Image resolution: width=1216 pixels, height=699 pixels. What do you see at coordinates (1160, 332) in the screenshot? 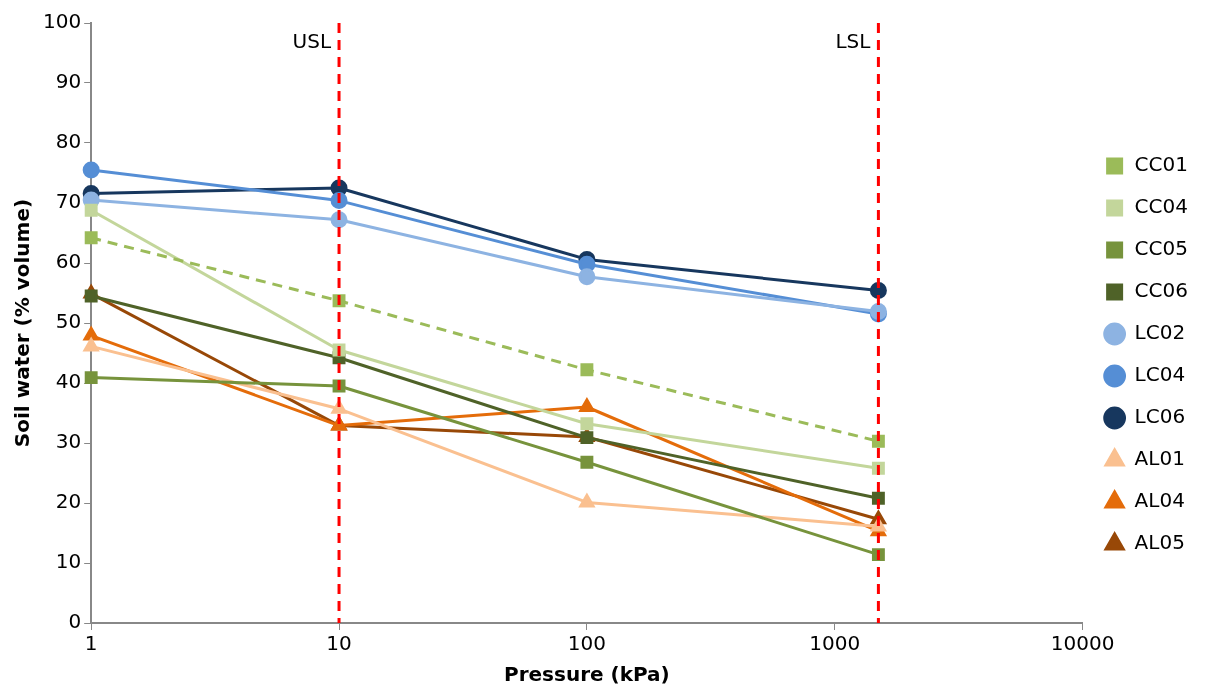
I see `legend-label: LC02` at bounding box center [1160, 332].